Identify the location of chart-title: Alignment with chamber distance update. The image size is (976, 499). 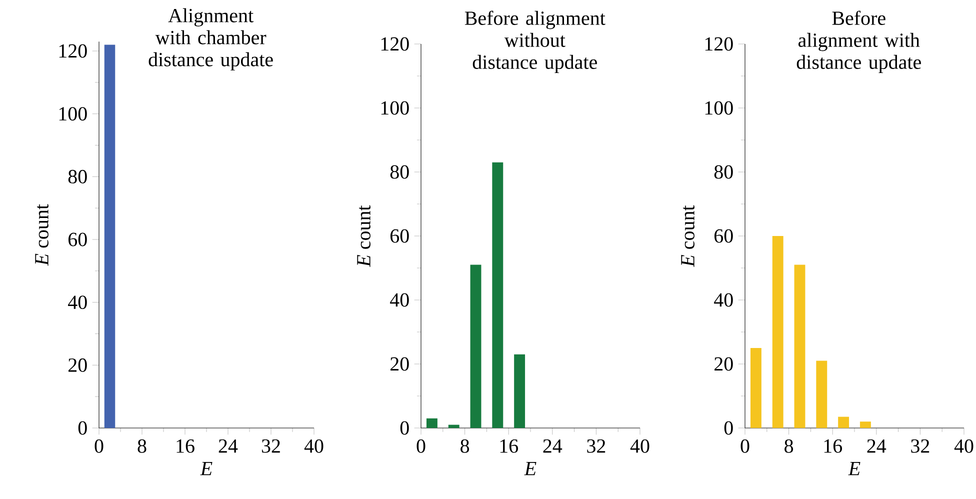
(210, 39).